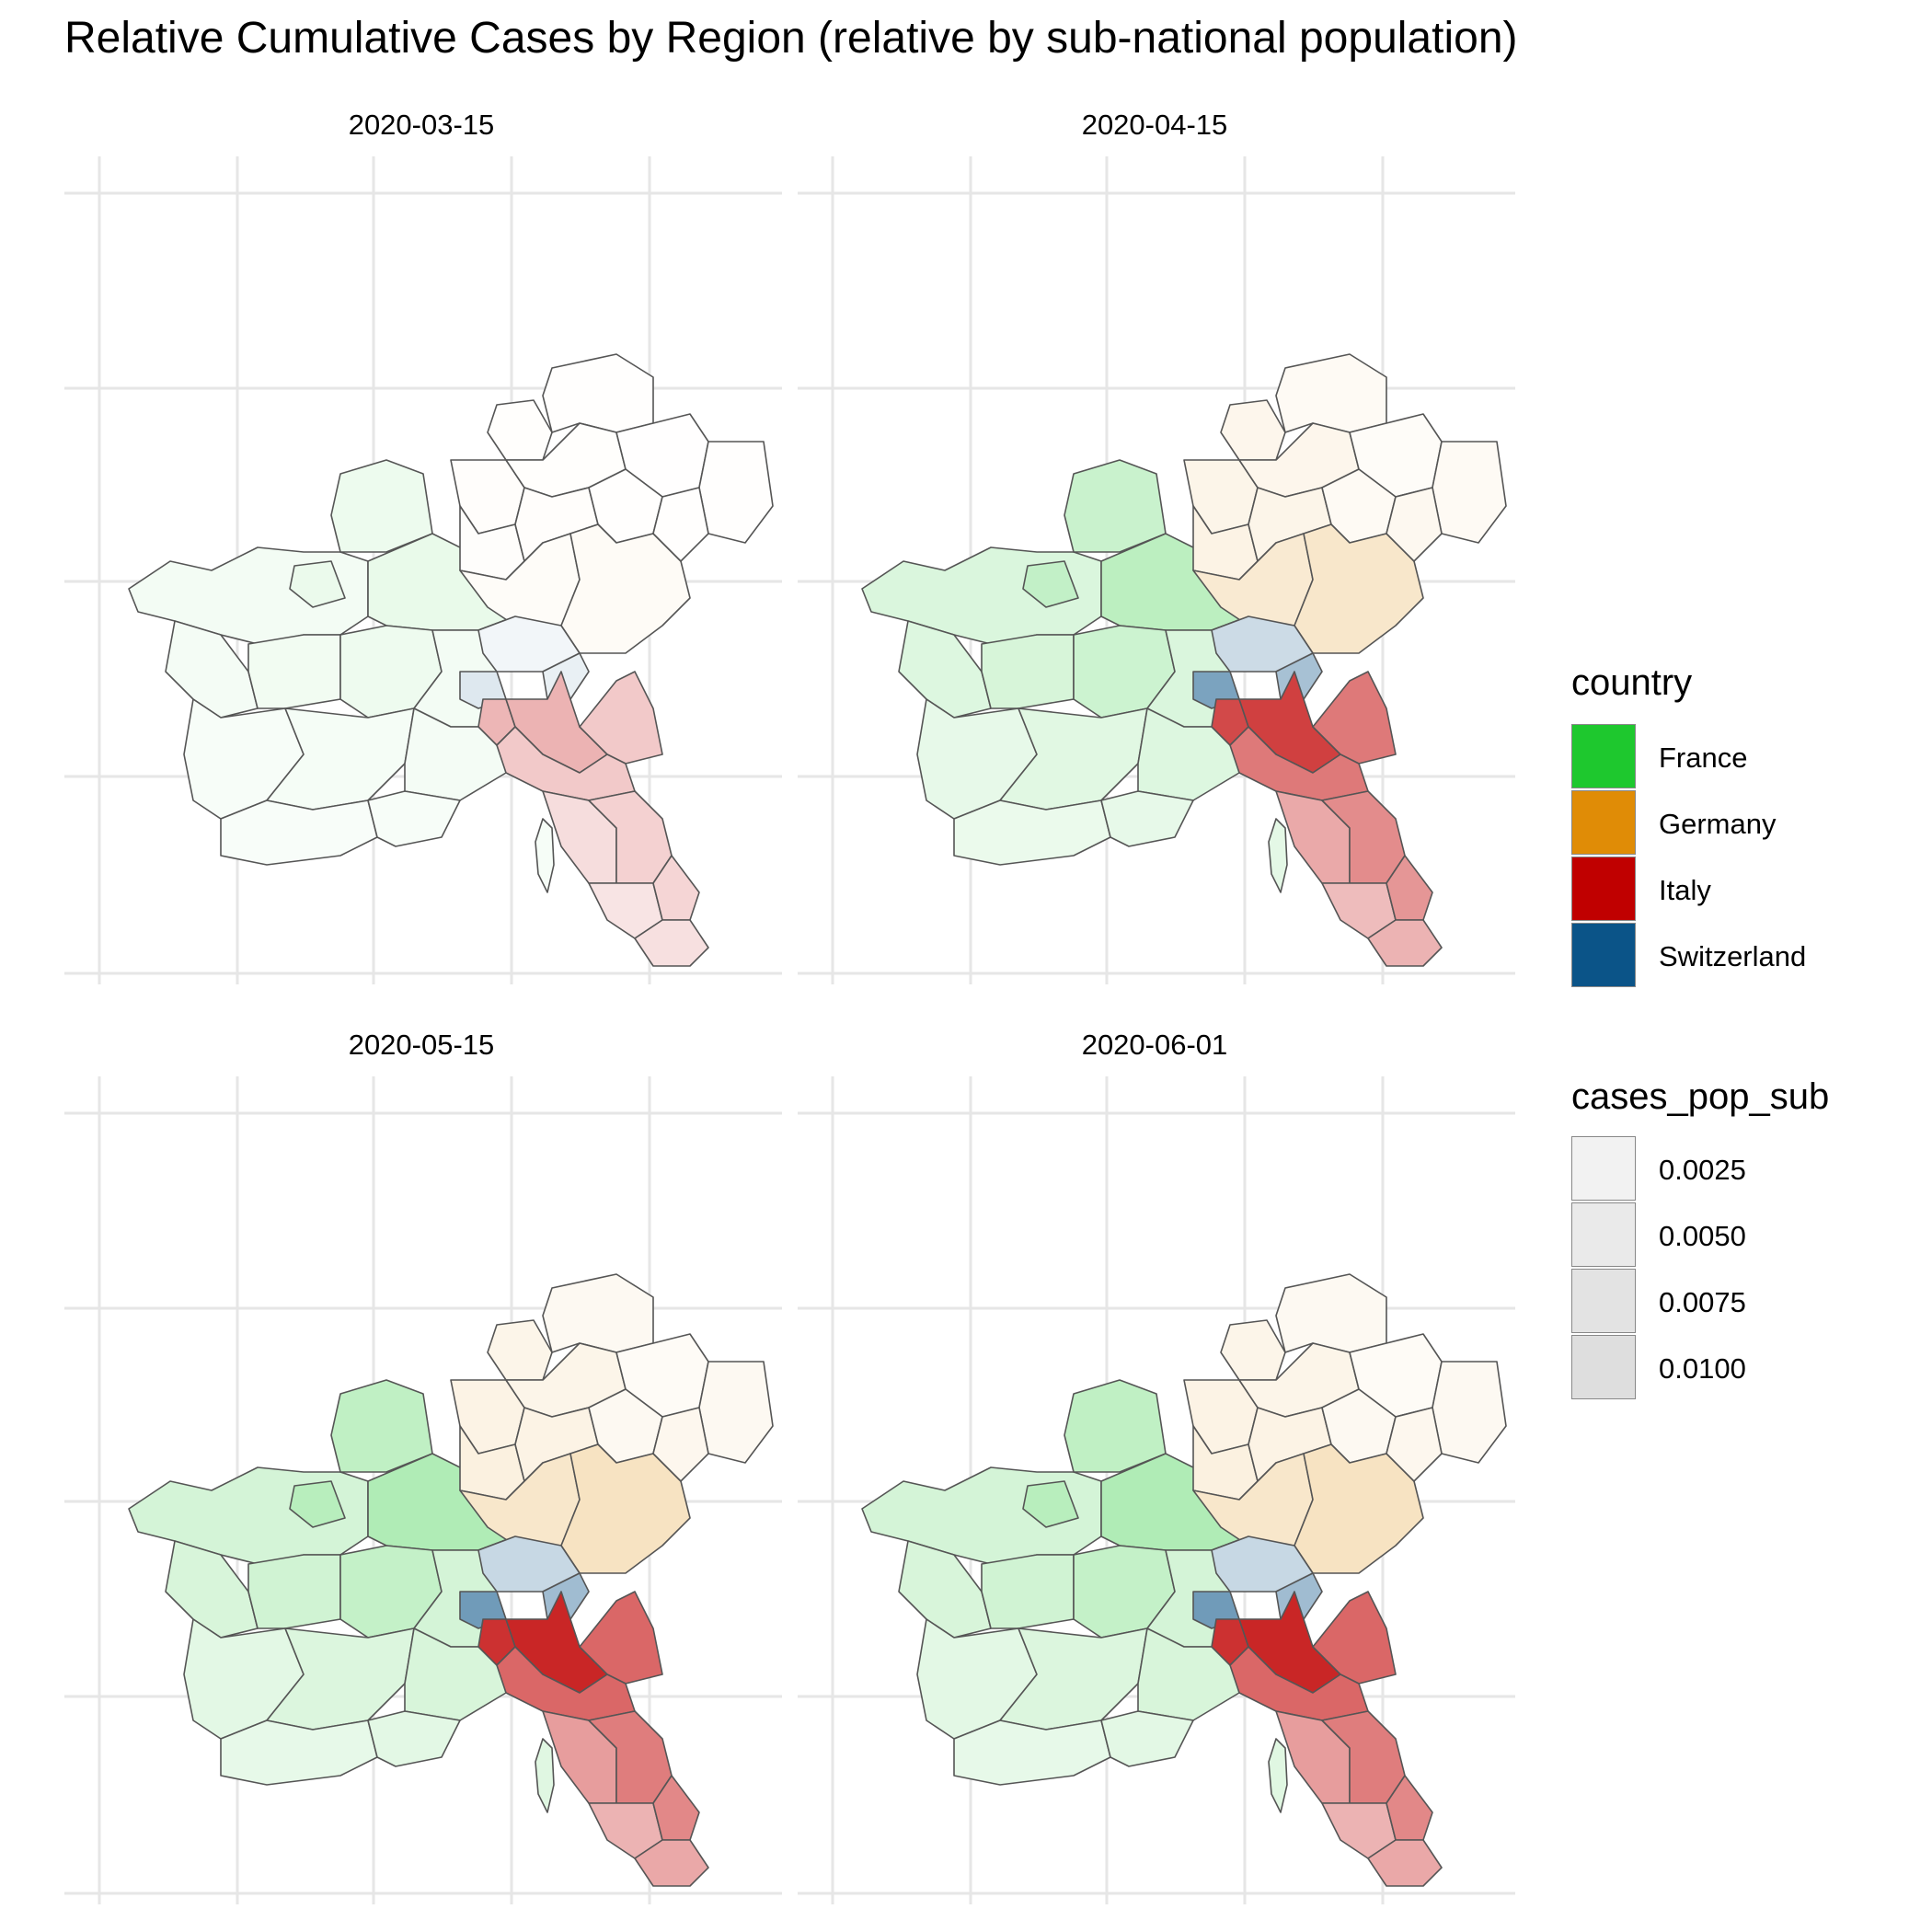 Image resolution: width=1932 pixels, height=1932 pixels. I want to click on legend-key-germany, so click(1603, 822).